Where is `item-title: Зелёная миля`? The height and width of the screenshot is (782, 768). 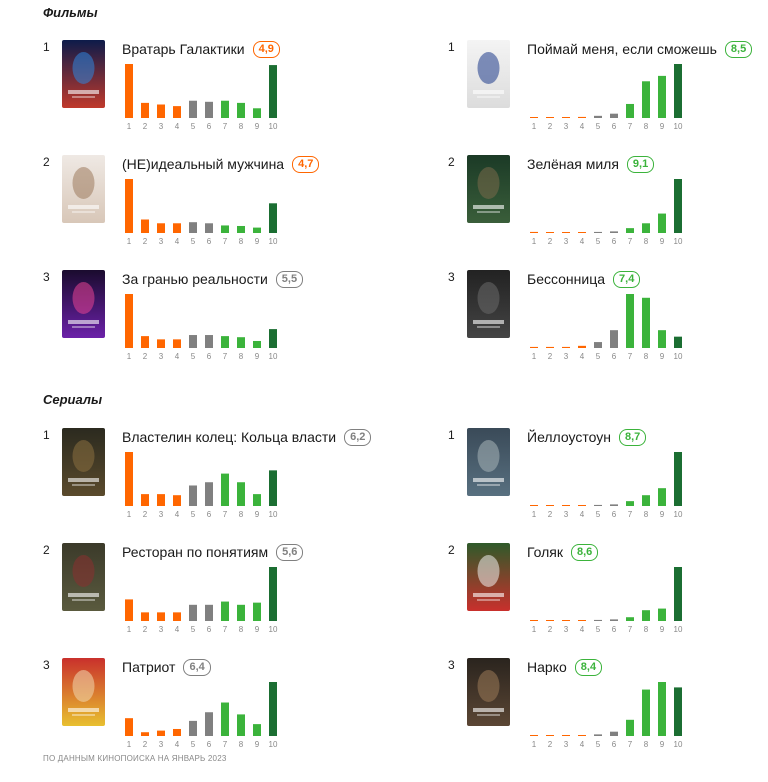
item-title: Зелёная миля is located at coordinates (573, 164).